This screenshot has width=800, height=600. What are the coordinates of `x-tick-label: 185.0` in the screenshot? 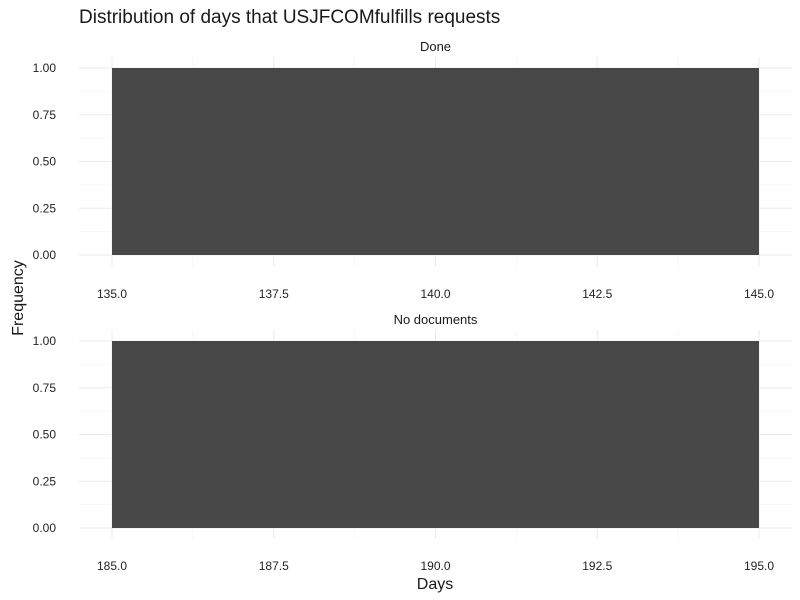 It's located at (112, 566).